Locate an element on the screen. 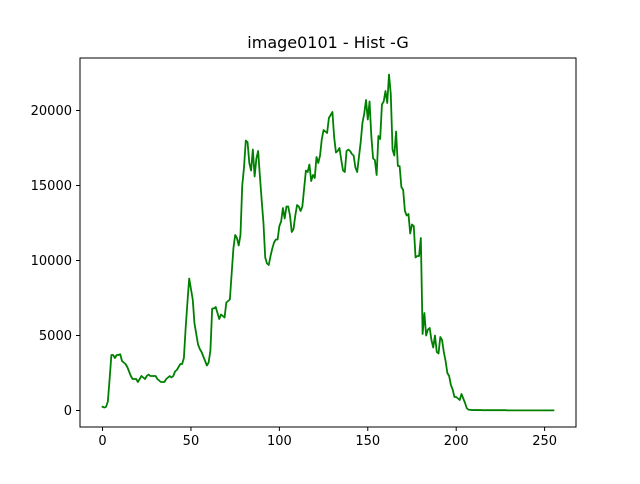  y-tick-label: 0 is located at coordinates (68, 411).